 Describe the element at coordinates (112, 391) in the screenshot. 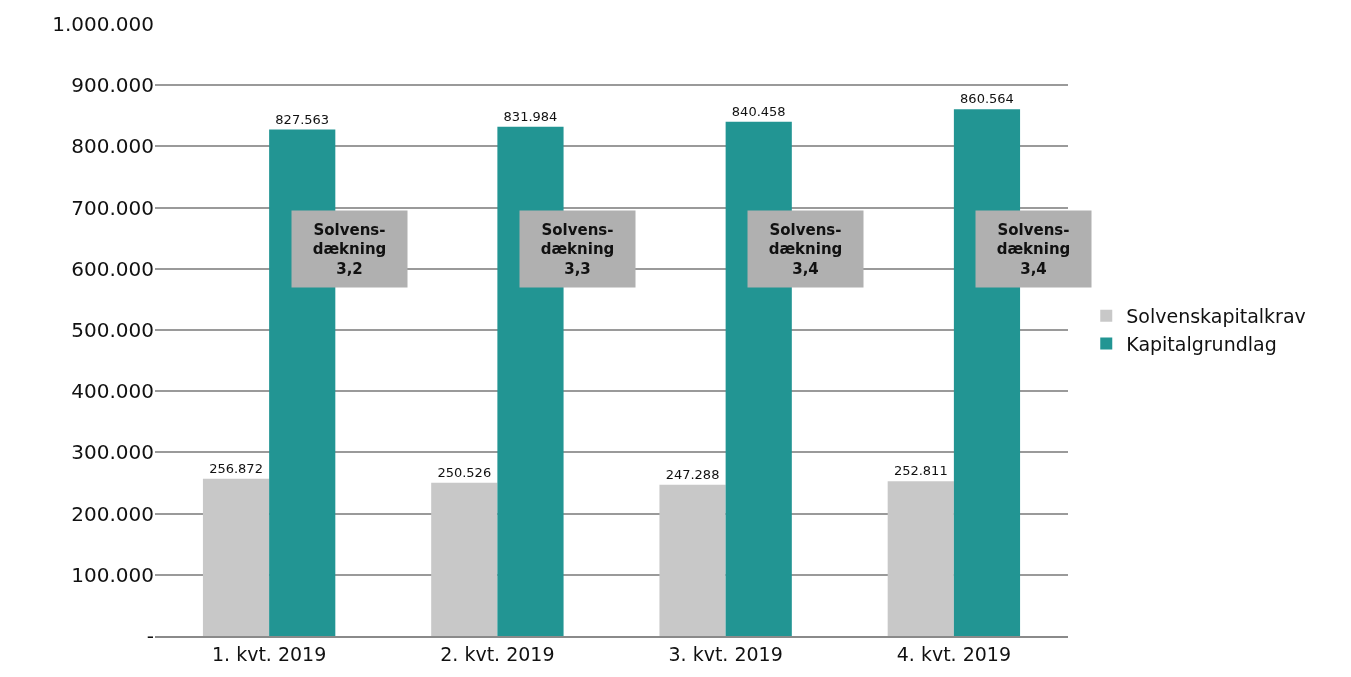

I see `y-tick-label: 400.000` at that location.